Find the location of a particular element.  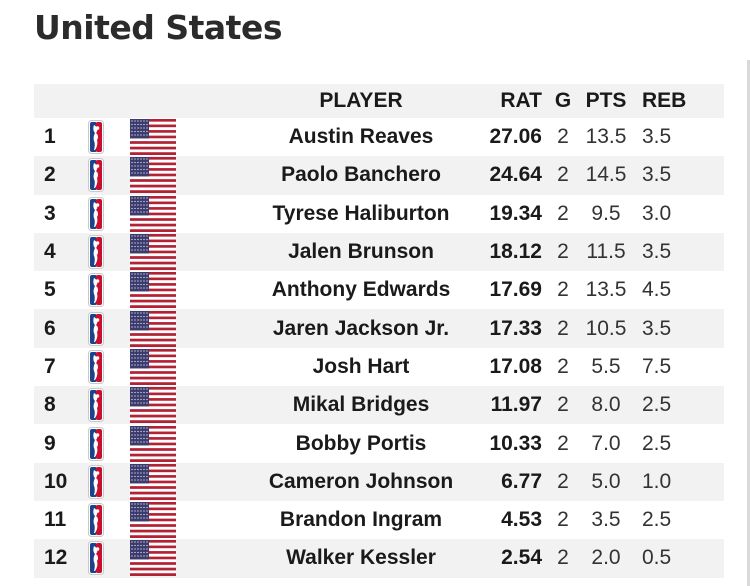

rank-cell: 6 is located at coordinates (50, 328).